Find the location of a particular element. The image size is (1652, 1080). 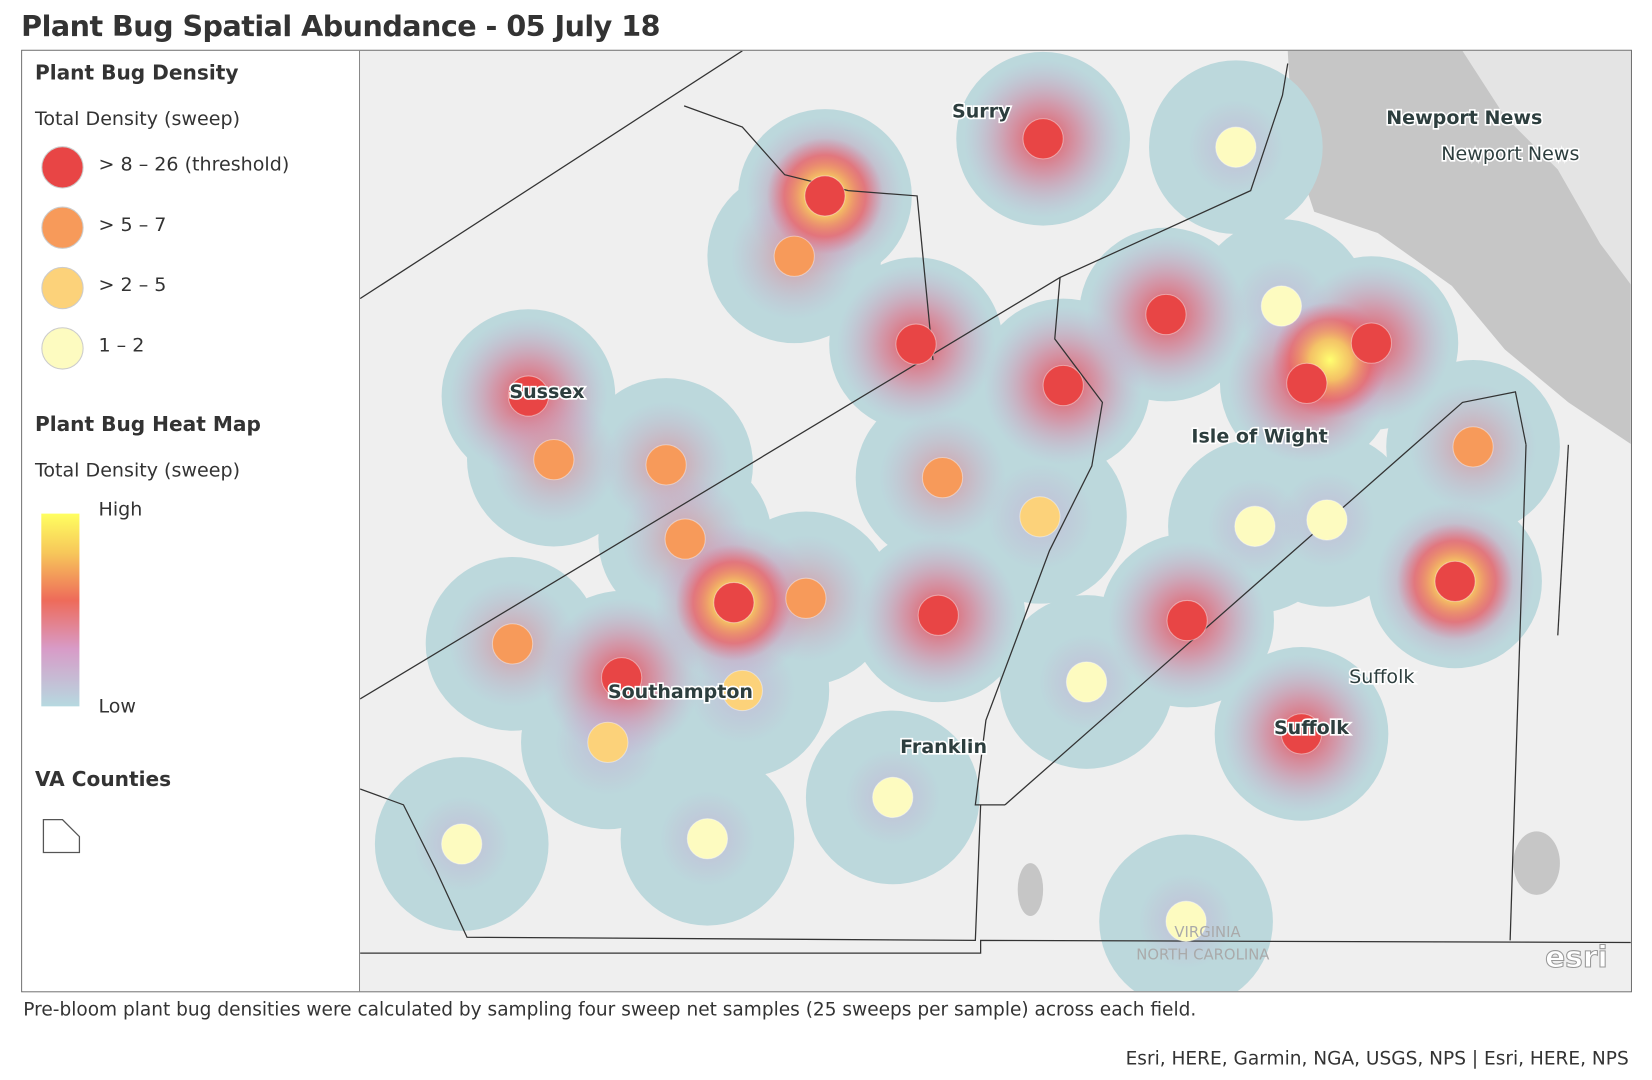

heat-color-ramp is located at coordinates (60, 610).